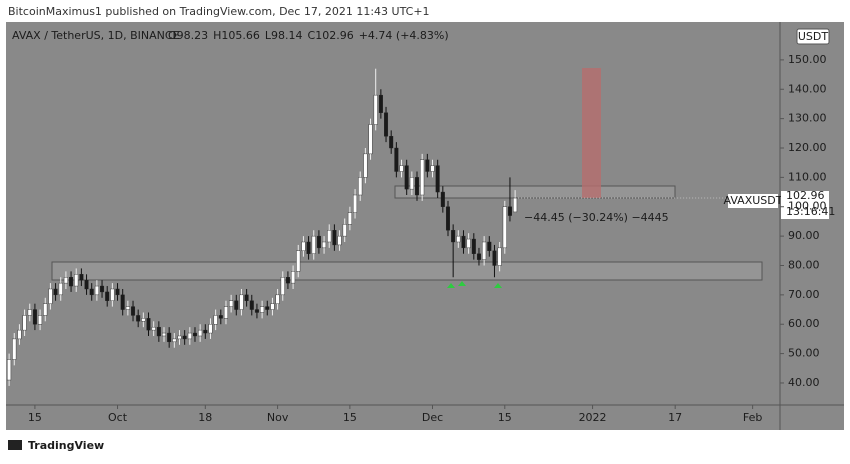  I want to click on x-tick-label: Dec, so click(432, 417).